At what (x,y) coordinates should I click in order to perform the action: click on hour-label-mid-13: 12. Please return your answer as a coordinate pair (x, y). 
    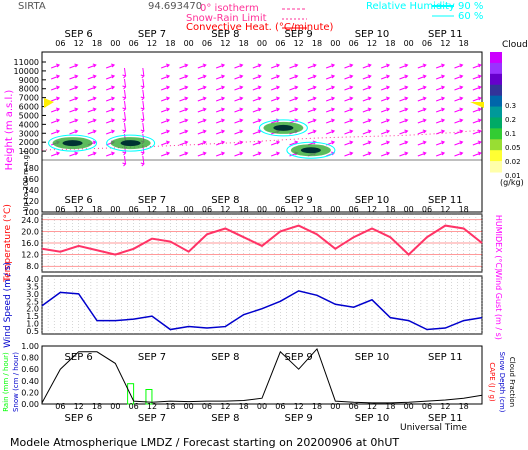
    Looking at the image, I should click on (299, 209).